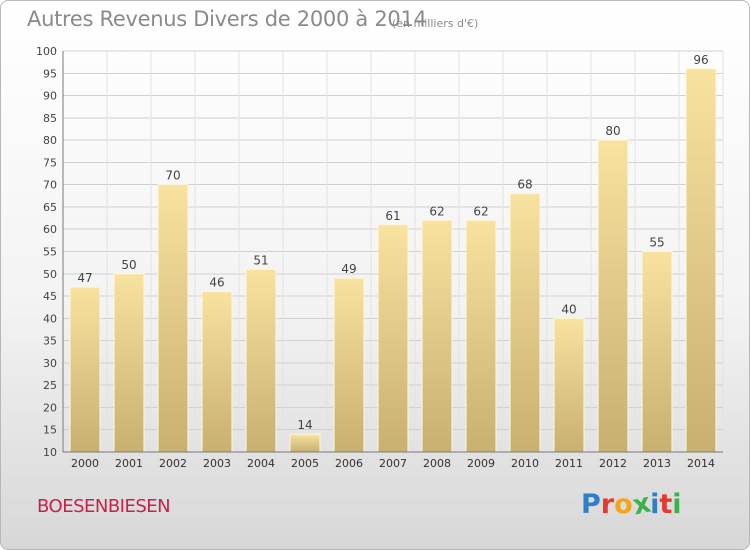  What do you see at coordinates (569, 463) in the screenshot?
I see `x-tick-label: 2011` at bounding box center [569, 463].